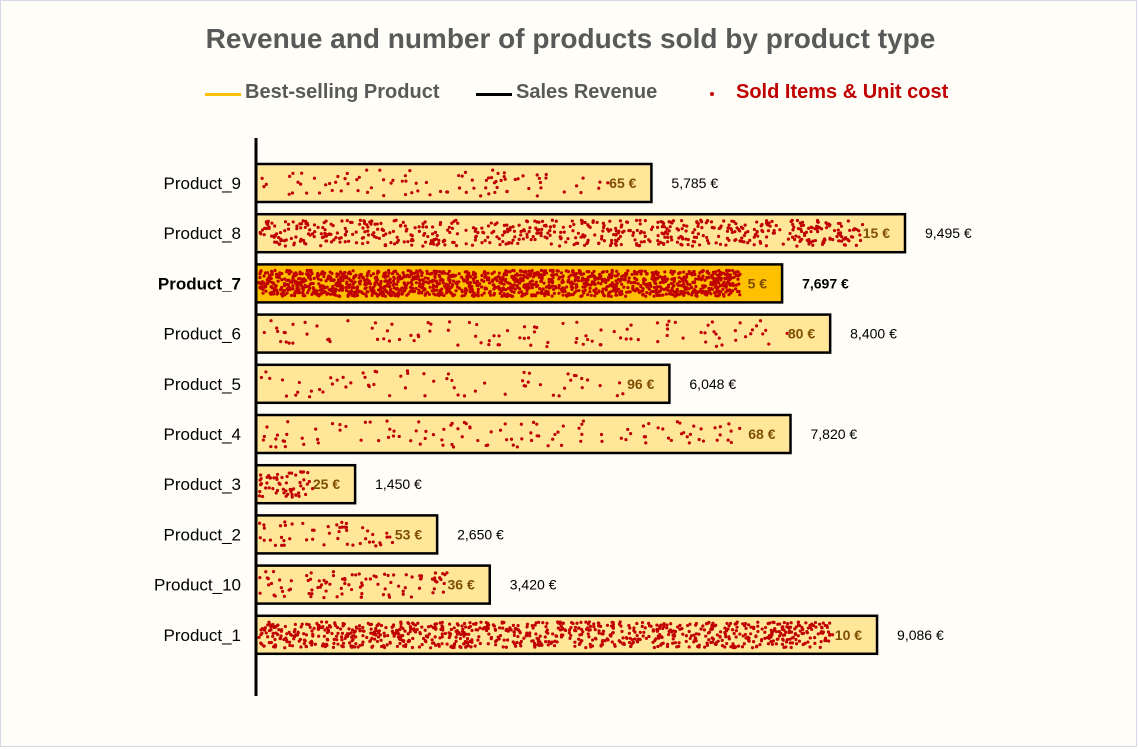 This screenshot has height=749, width=1139. What do you see at coordinates (461, 585) in the screenshot?
I see `unit-cost-label: 36 €` at bounding box center [461, 585].